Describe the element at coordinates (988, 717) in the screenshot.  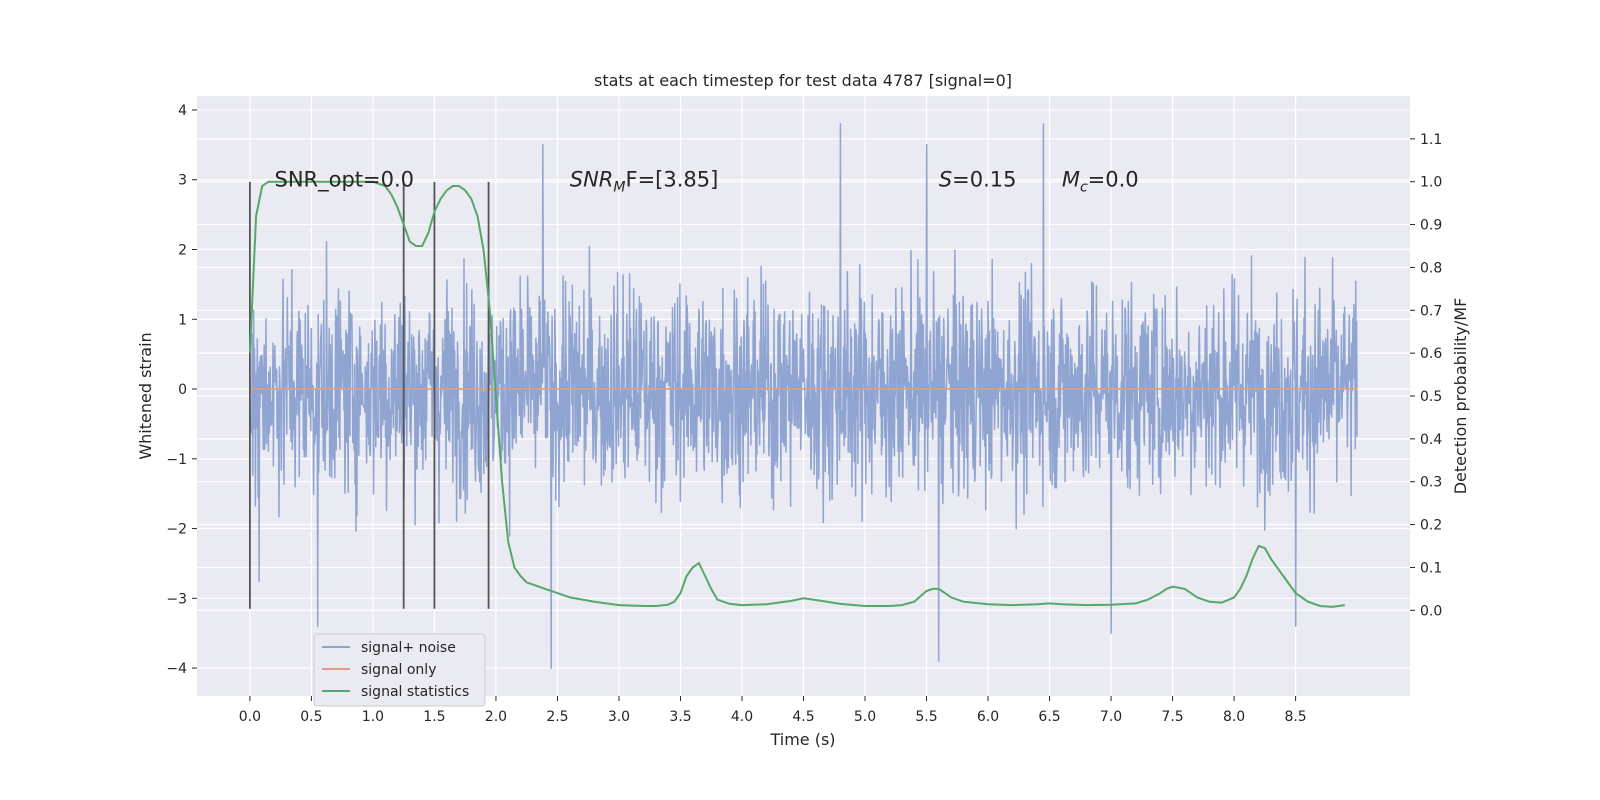
I see `x-tick-label-12: 6.0` at that location.